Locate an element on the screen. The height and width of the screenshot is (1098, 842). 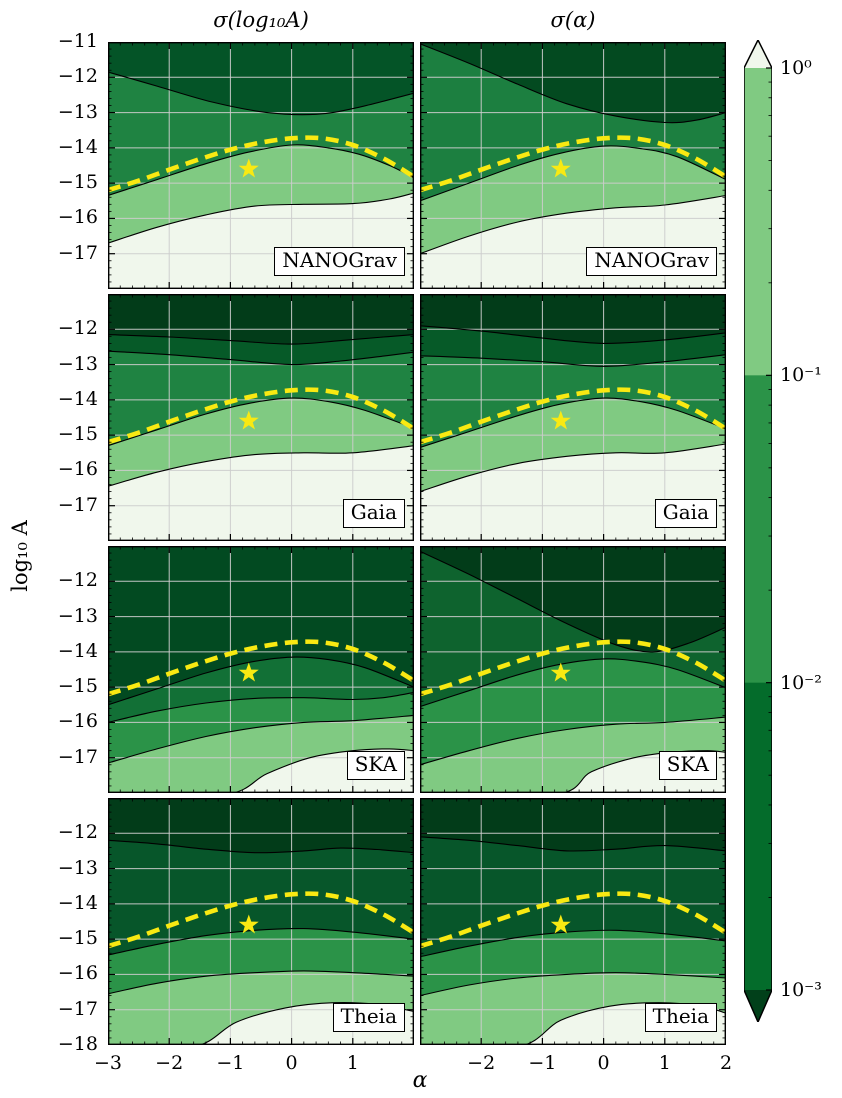
colorbar-tick-label: 10⁻² is located at coordinates (801, 682).